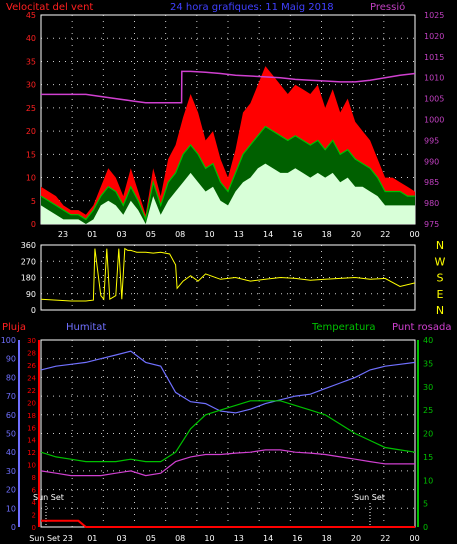  Describe the element at coordinates (239, 234) in the screenshot. I see `wind-xtick-label: 13` at that location.